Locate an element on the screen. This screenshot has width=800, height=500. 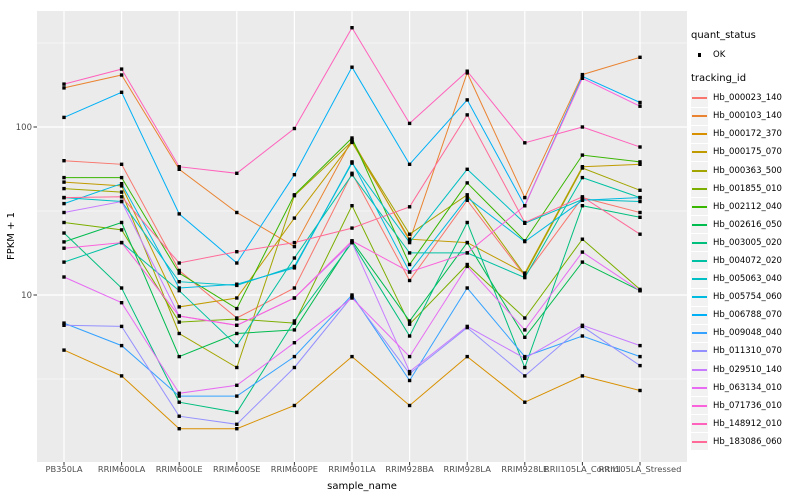
y-tick-label-100: 100 is located at coordinates (24, 128).